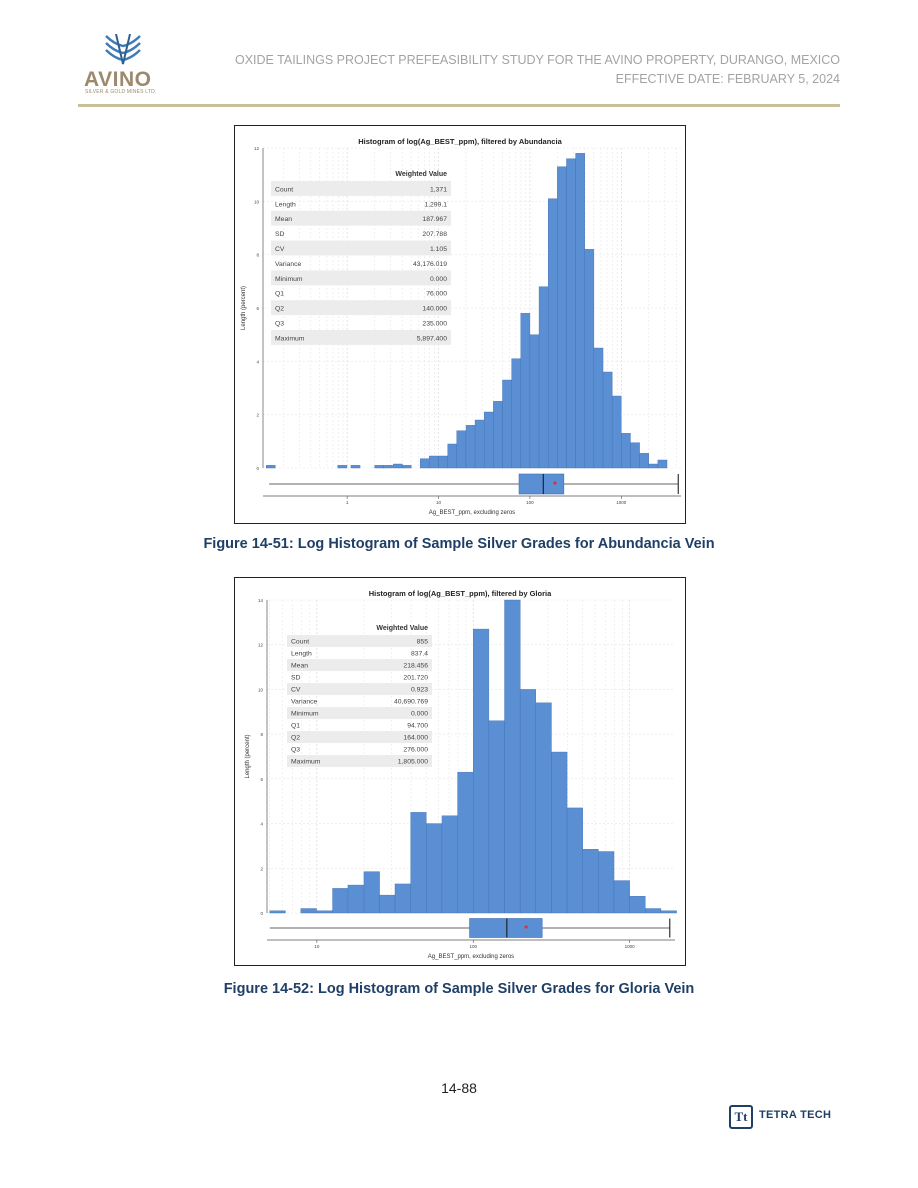 The width and height of the screenshot is (918, 1188). Describe the element at coordinates (118, 79) in the screenshot. I see `logo-wordmark: AVINO` at that location.